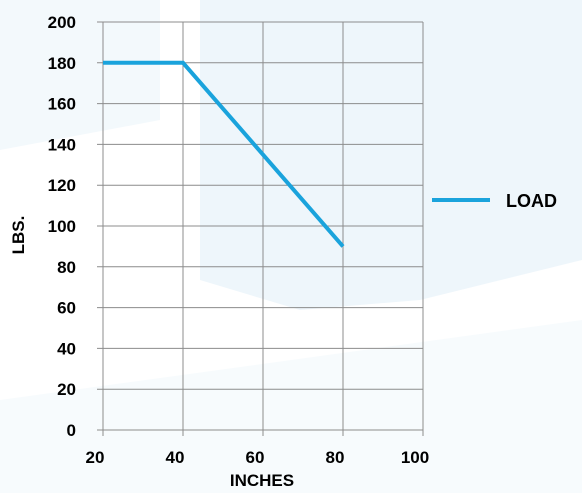 This screenshot has height=493, width=582. What do you see at coordinates (62, 63) in the screenshot?
I see `y-tick-label: 180` at bounding box center [62, 63].